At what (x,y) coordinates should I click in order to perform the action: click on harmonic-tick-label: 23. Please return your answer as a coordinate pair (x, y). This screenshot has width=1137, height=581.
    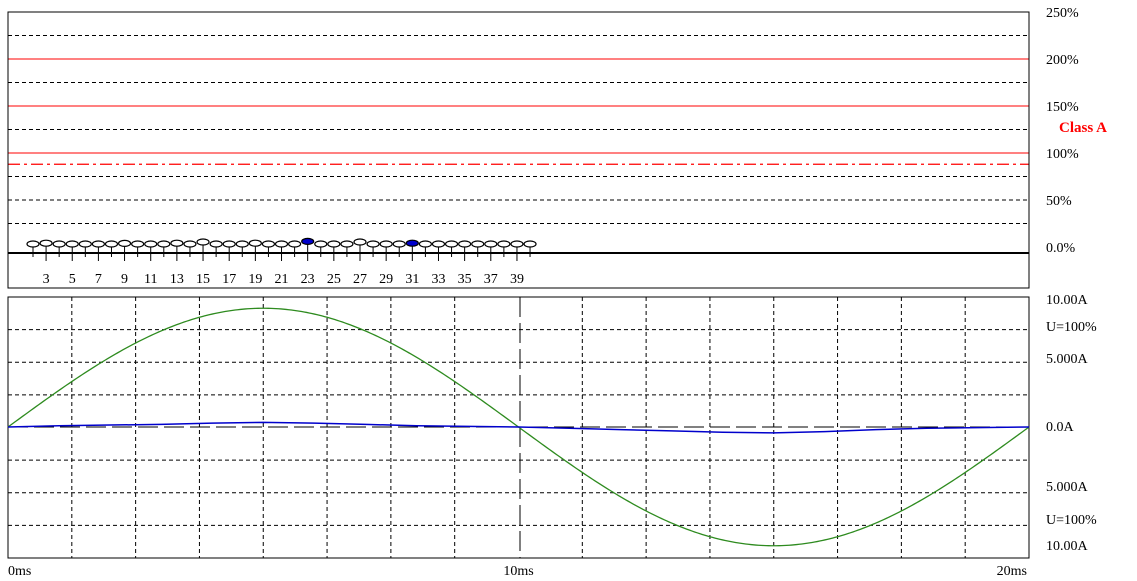
    Looking at the image, I should click on (308, 279).